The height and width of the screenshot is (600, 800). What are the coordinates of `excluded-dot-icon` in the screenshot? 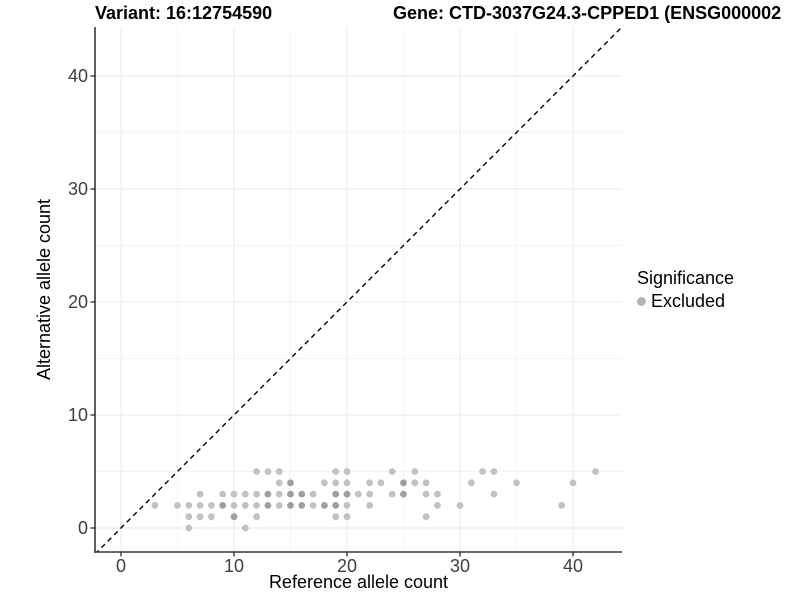 It's located at (641, 301).